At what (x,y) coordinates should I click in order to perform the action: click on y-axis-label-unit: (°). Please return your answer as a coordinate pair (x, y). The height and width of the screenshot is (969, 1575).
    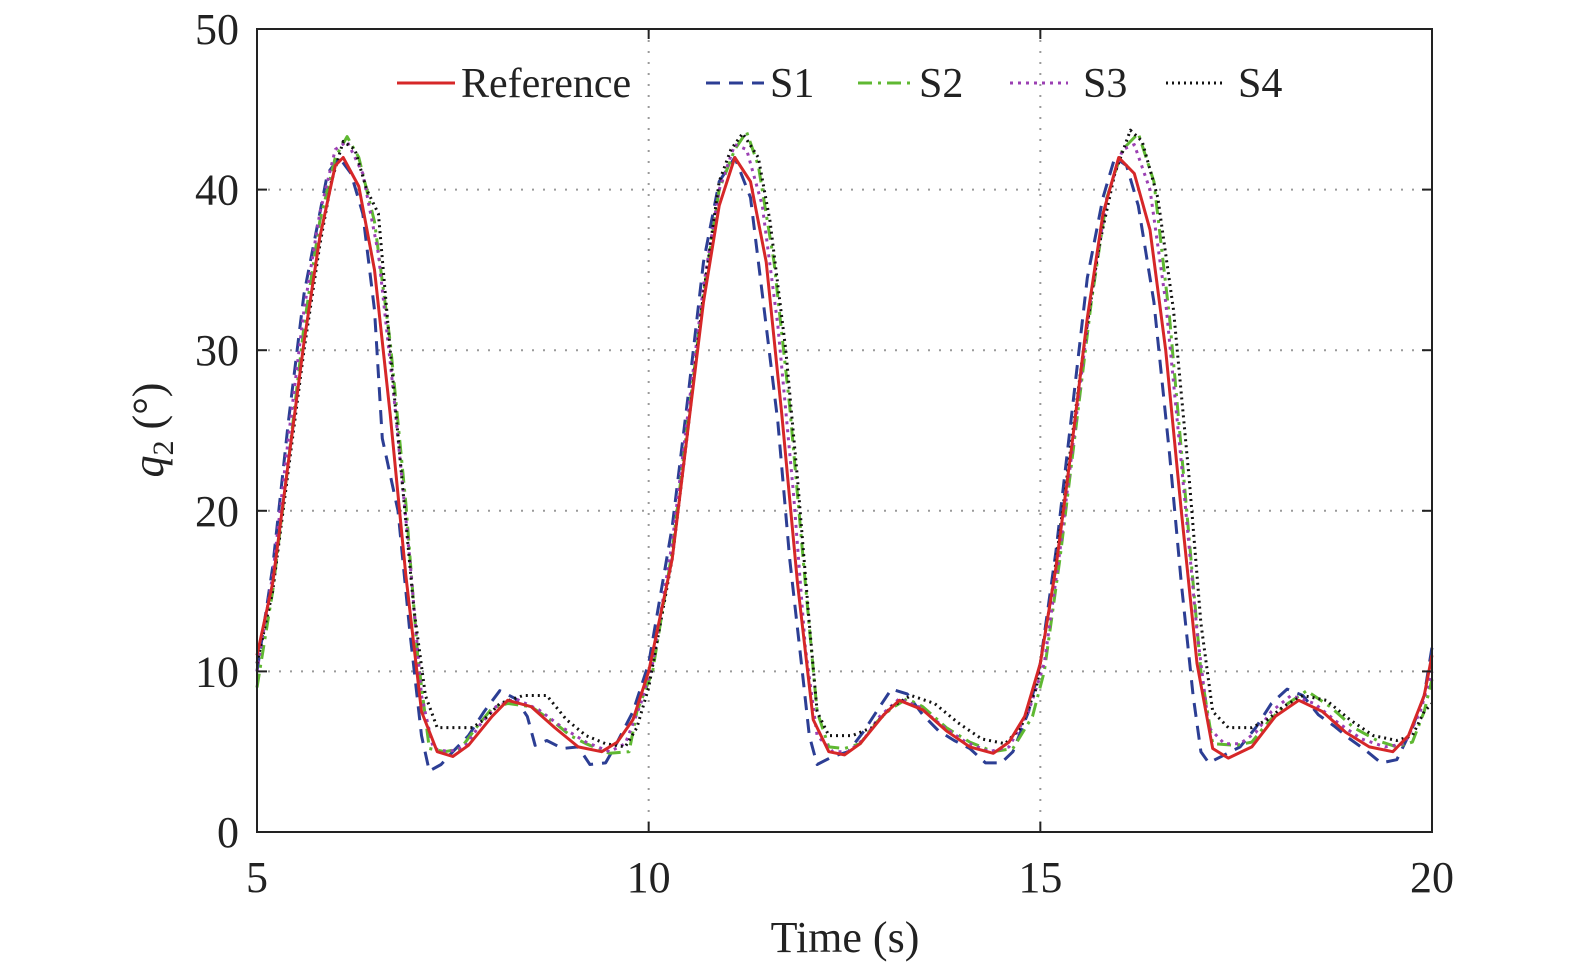
    Looking at the image, I should click on (148, 412).